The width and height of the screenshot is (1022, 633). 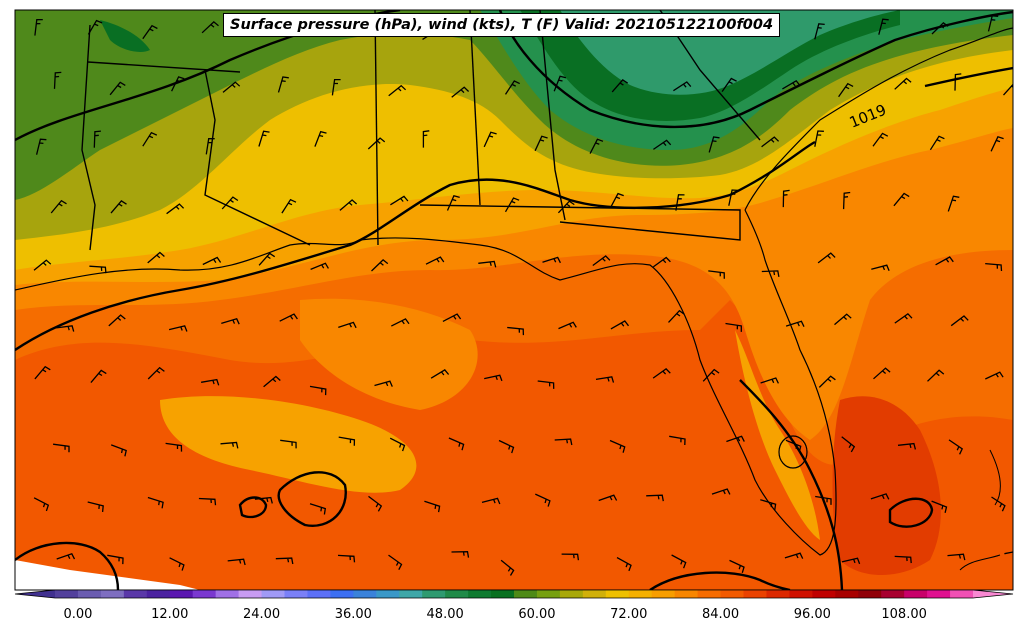 I want to click on temp-band-red, so click(x=886, y=485).